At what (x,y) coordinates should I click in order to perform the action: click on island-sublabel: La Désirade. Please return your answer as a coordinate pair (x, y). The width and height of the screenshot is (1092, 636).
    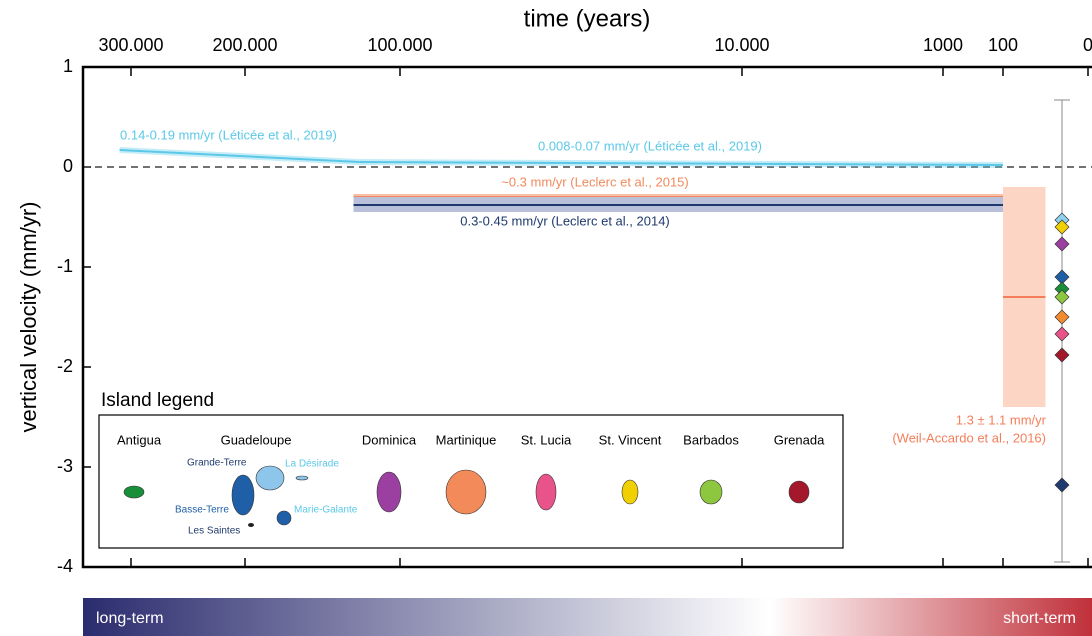
    Looking at the image, I should click on (312, 464).